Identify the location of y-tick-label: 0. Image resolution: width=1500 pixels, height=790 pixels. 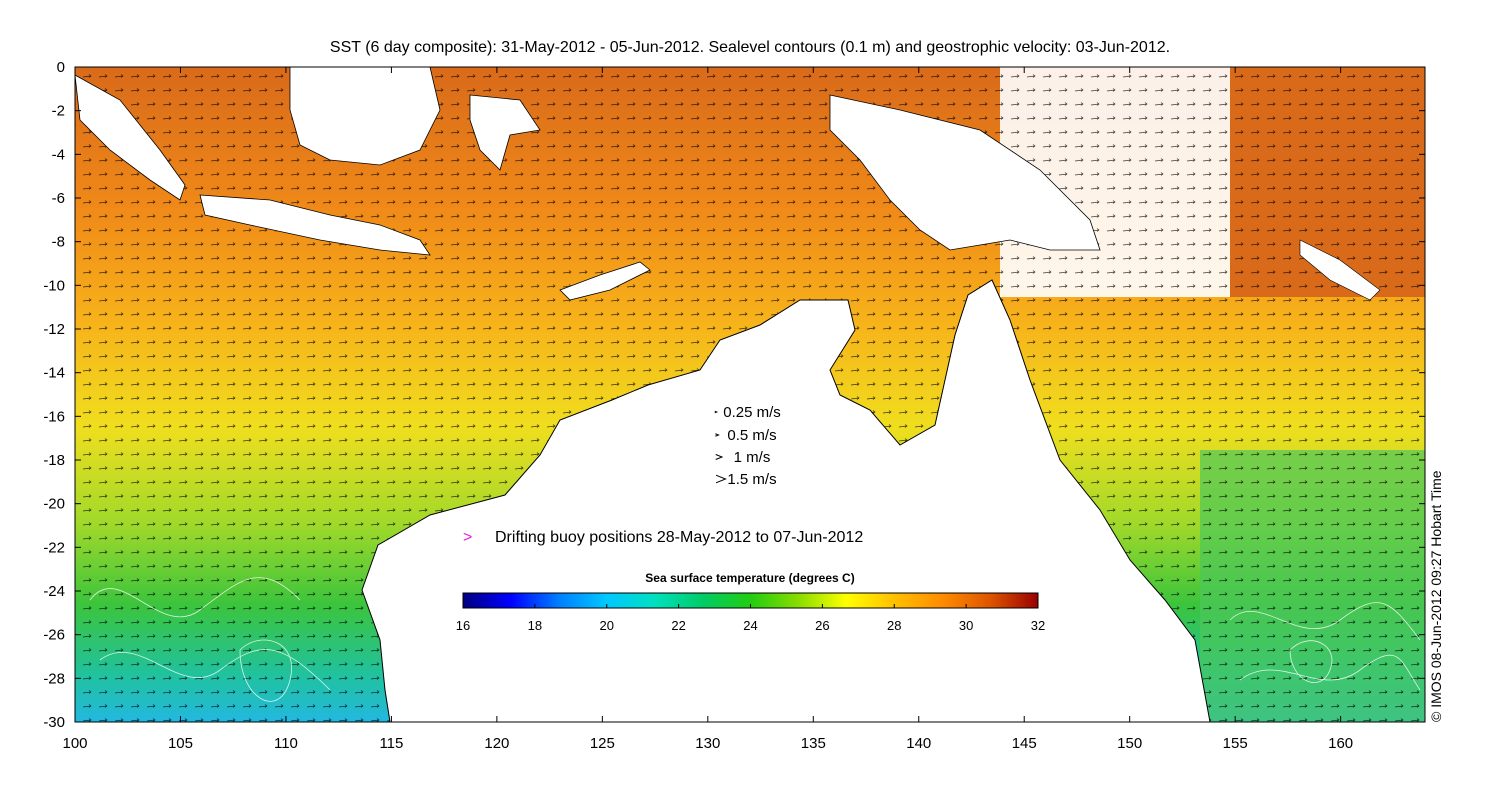
(61, 67).